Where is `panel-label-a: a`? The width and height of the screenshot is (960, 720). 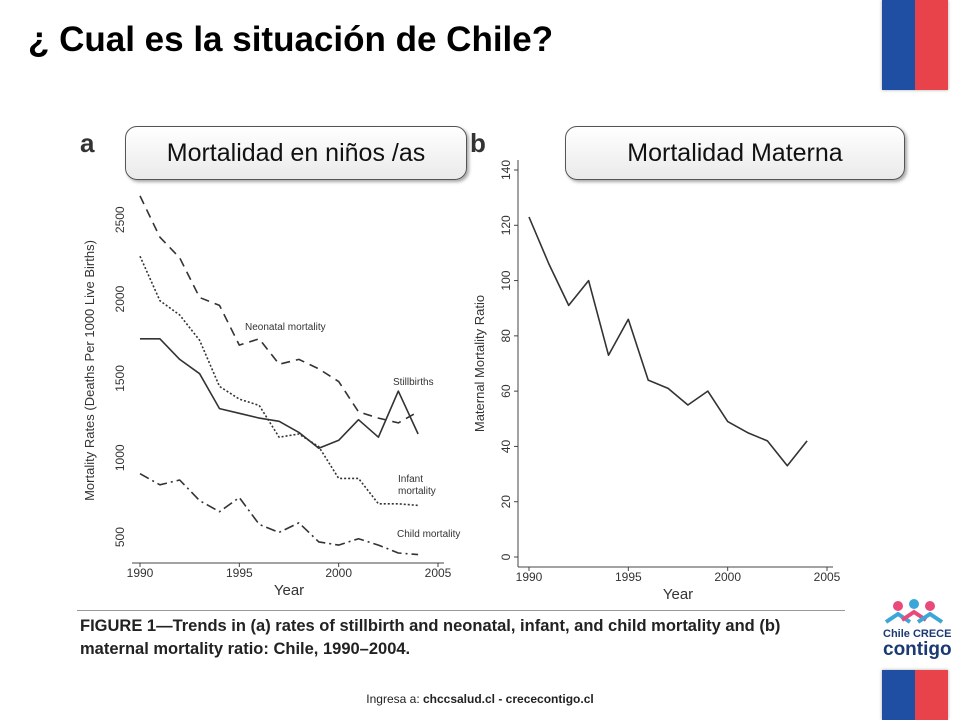
panel-label-a: a is located at coordinates (87, 143).